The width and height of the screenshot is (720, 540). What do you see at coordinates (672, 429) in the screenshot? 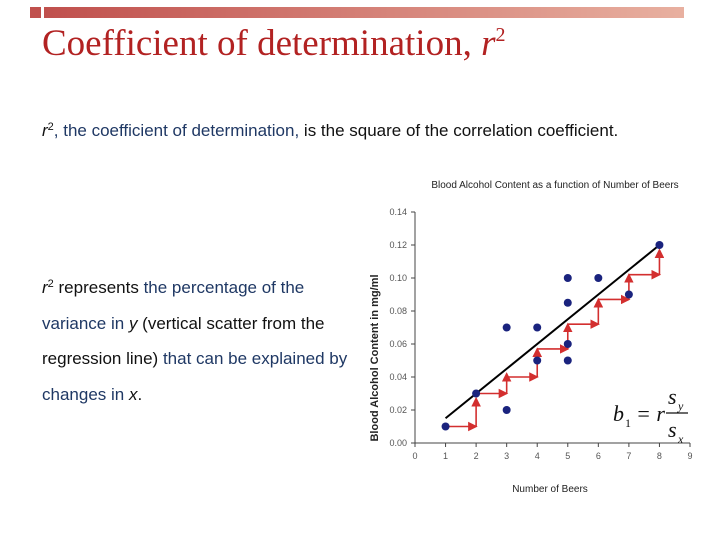
I see `formula-denominator: s` at bounding box center [672, 429].